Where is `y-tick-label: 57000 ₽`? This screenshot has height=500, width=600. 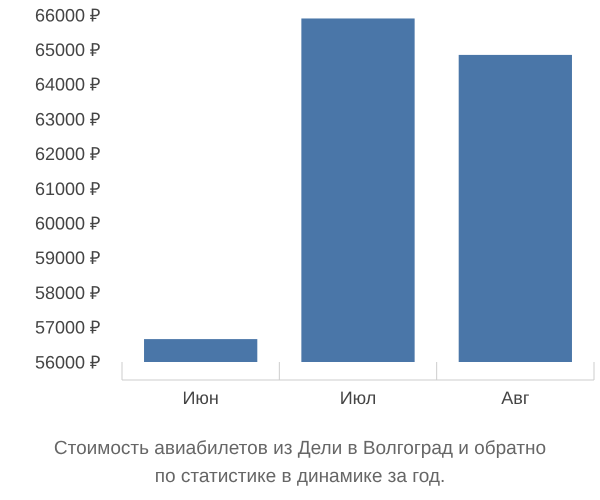 y-tick-label: 57000 ₽ is located at coordinates (67, 328).